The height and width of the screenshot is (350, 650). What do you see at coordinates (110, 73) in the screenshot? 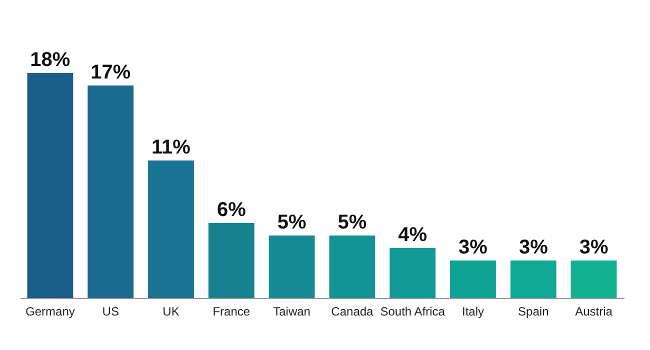
I see `data-label: 17%` at bounding box center [110, 73].